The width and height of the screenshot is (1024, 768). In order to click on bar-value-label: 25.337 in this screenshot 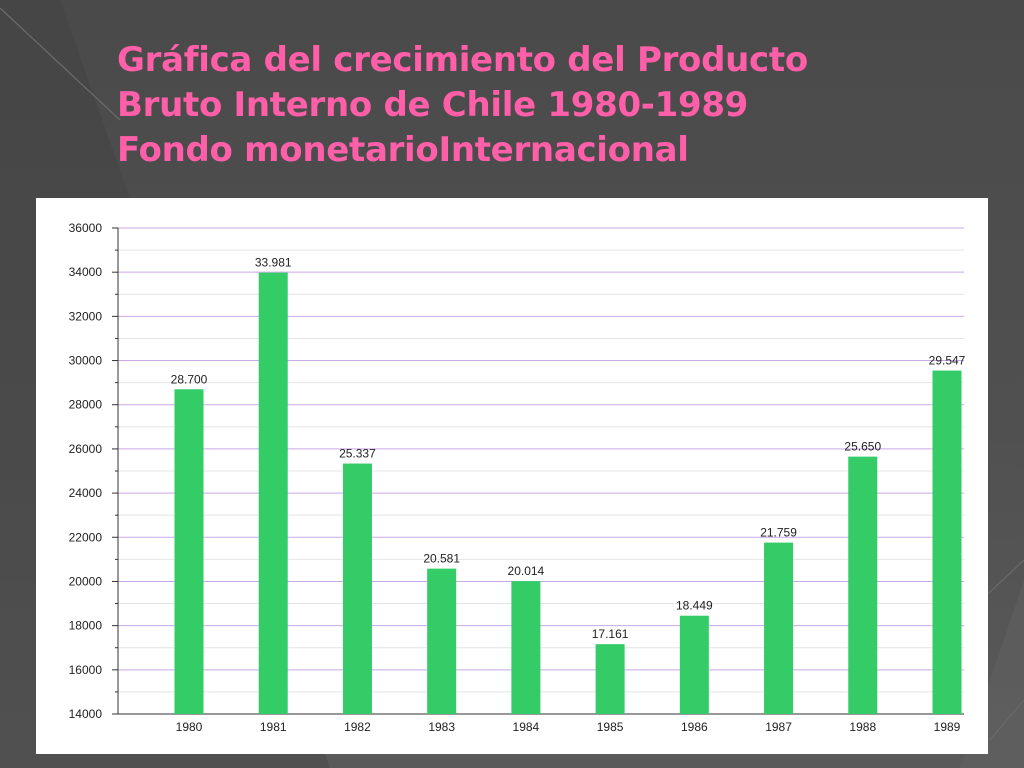, I will do `click(357, 454)`.